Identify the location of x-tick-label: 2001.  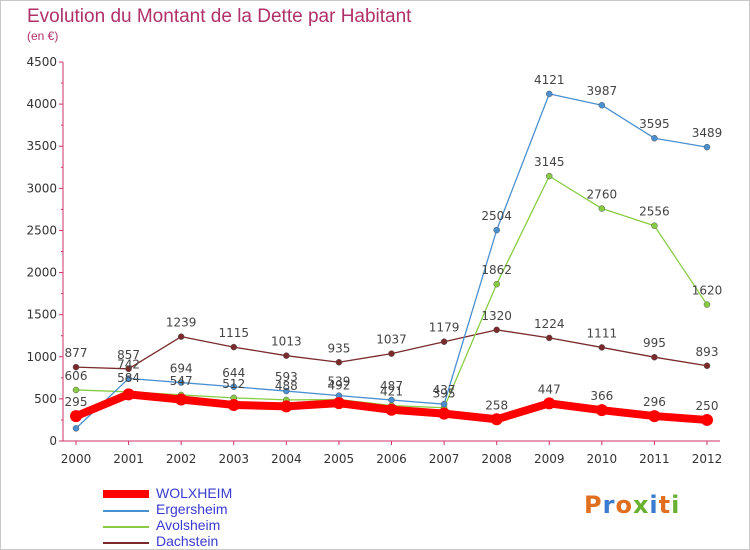
(128, 459).